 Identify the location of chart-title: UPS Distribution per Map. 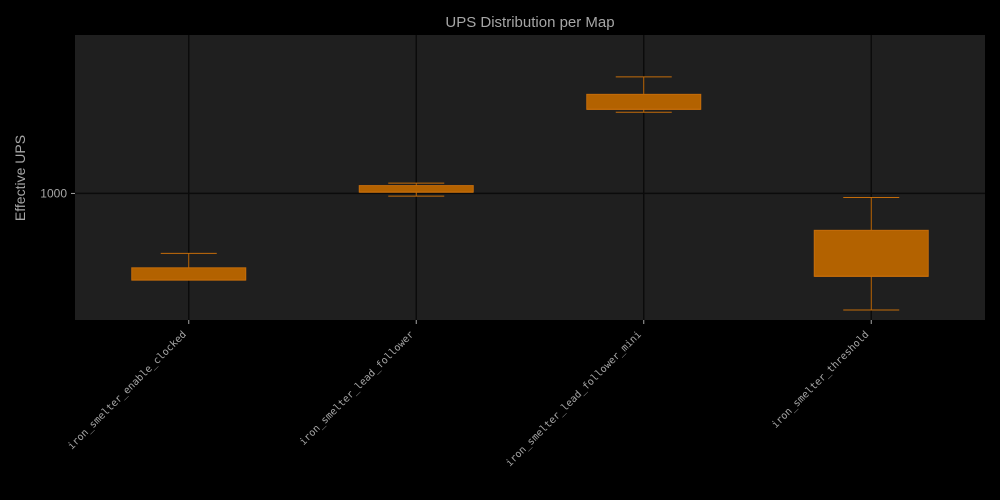
(529, 22).